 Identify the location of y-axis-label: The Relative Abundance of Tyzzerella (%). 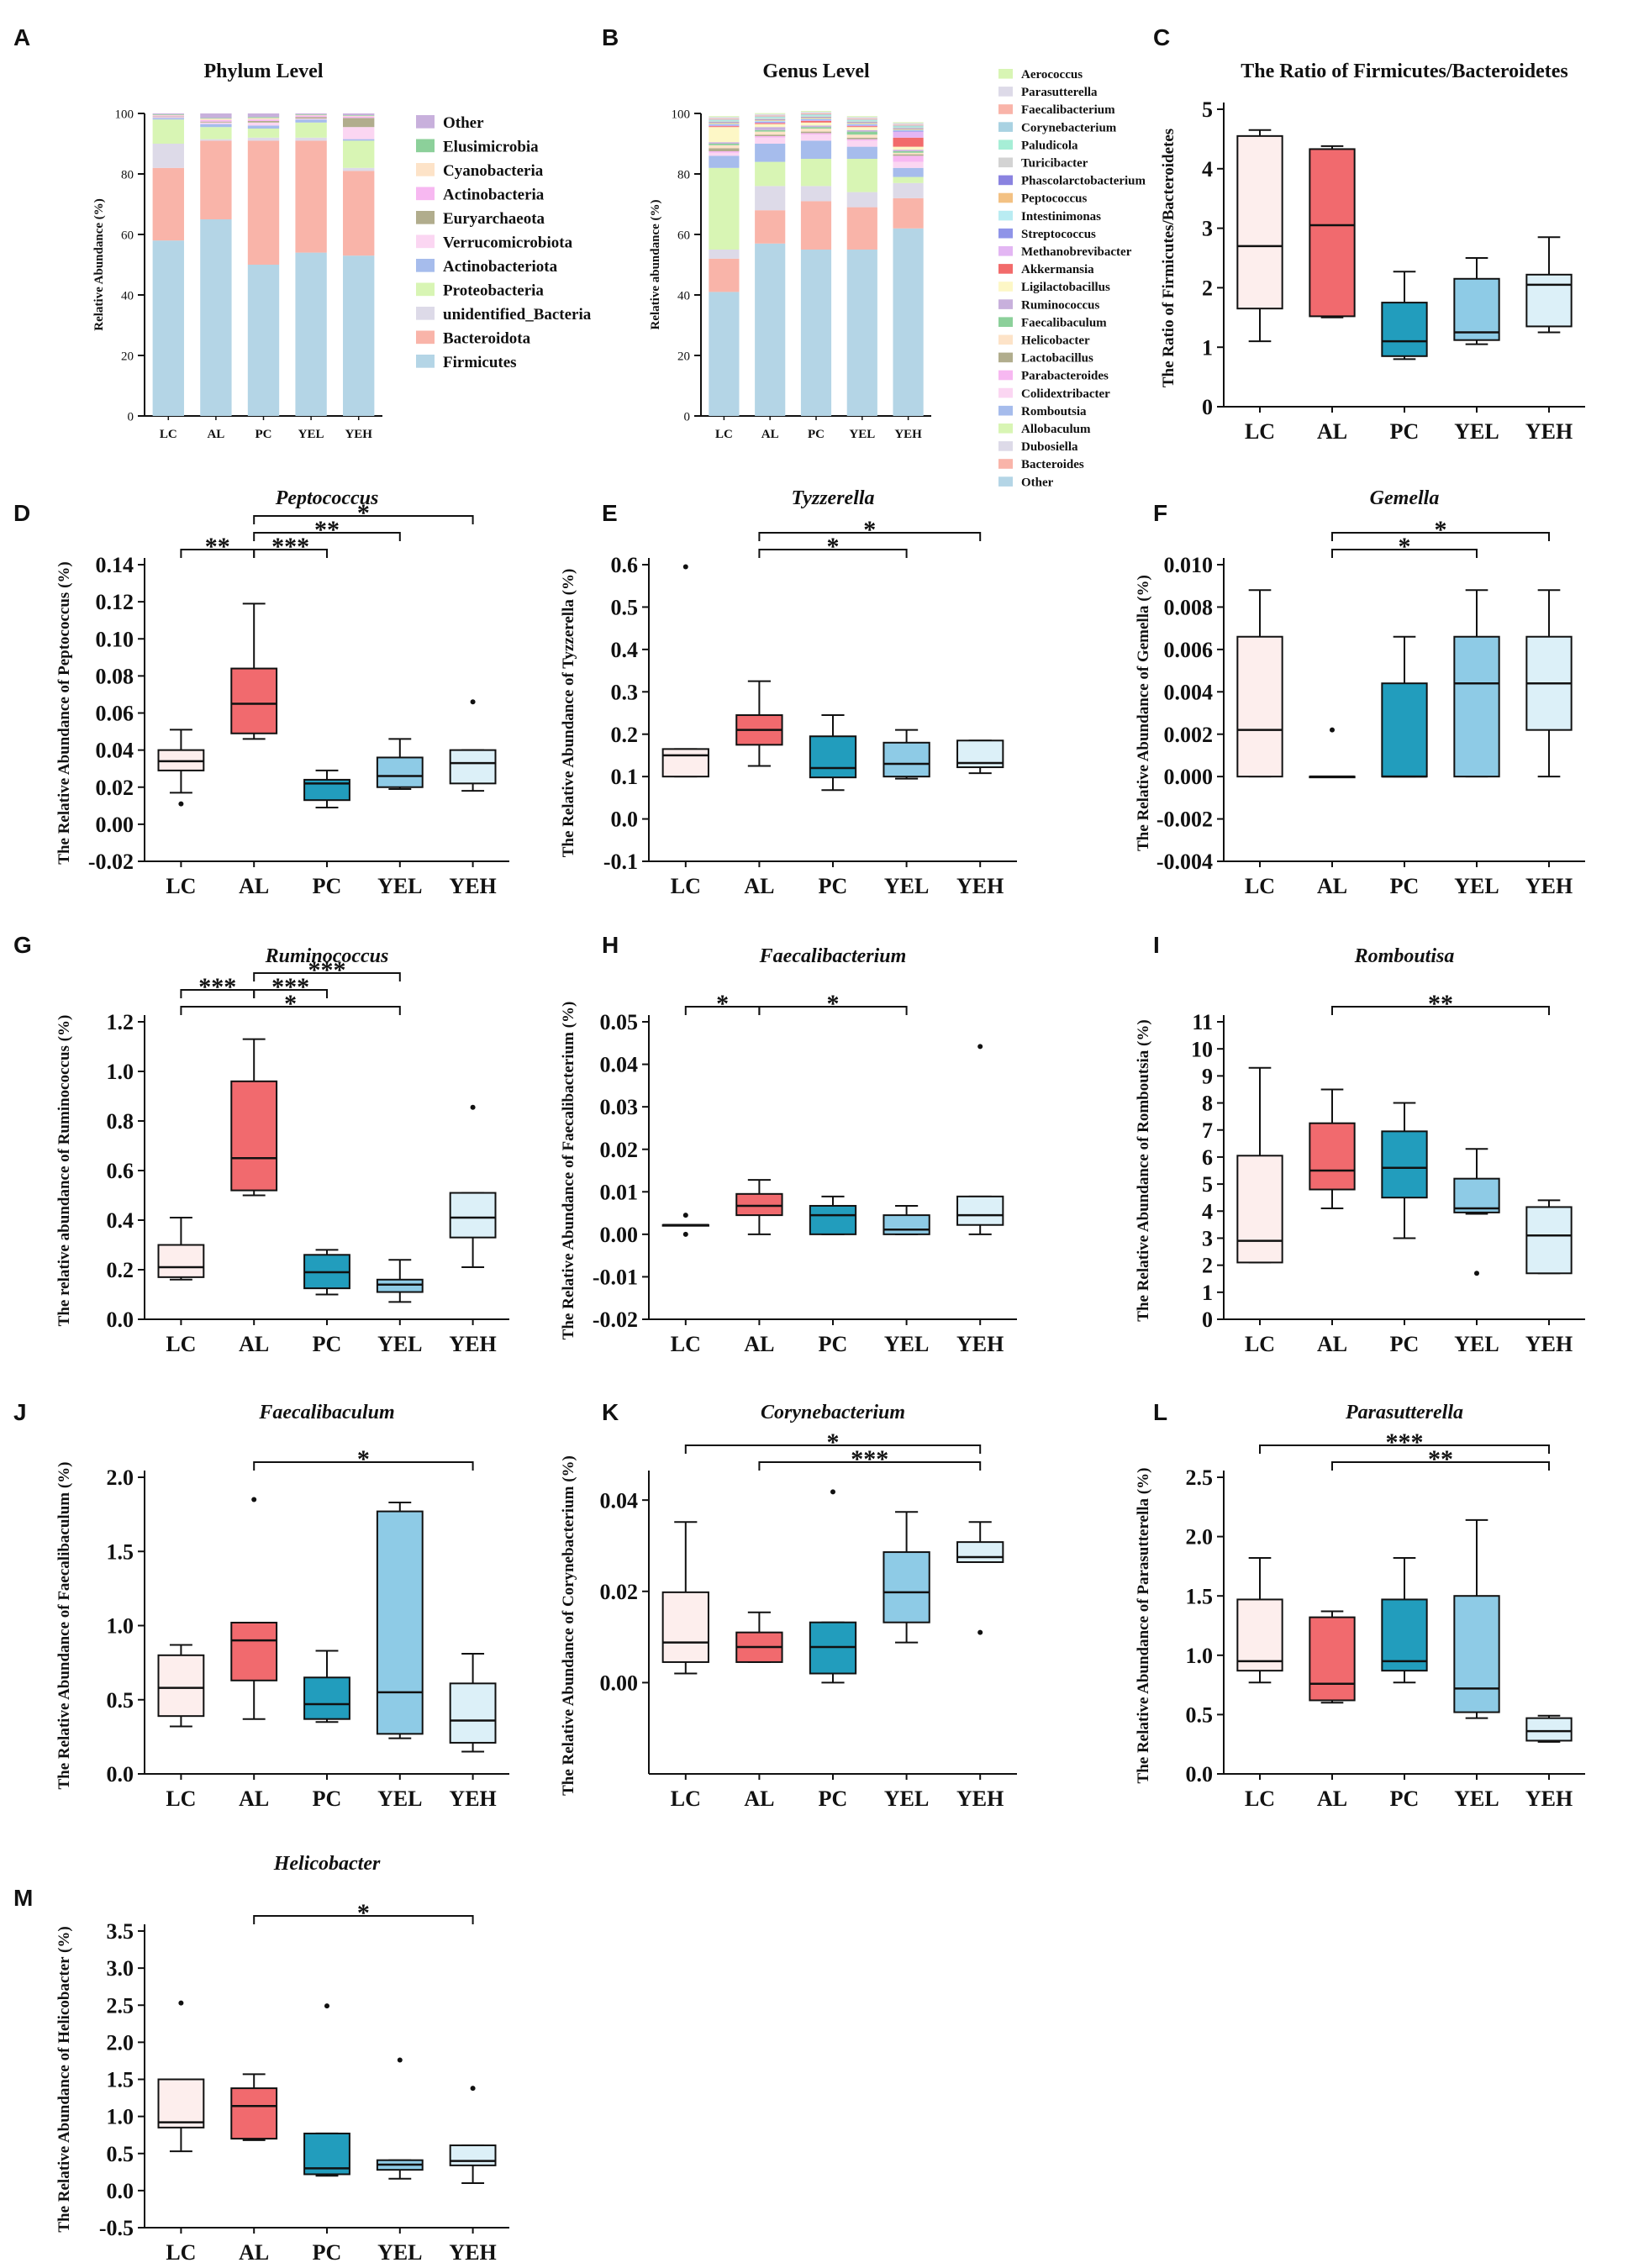
(568, 713).